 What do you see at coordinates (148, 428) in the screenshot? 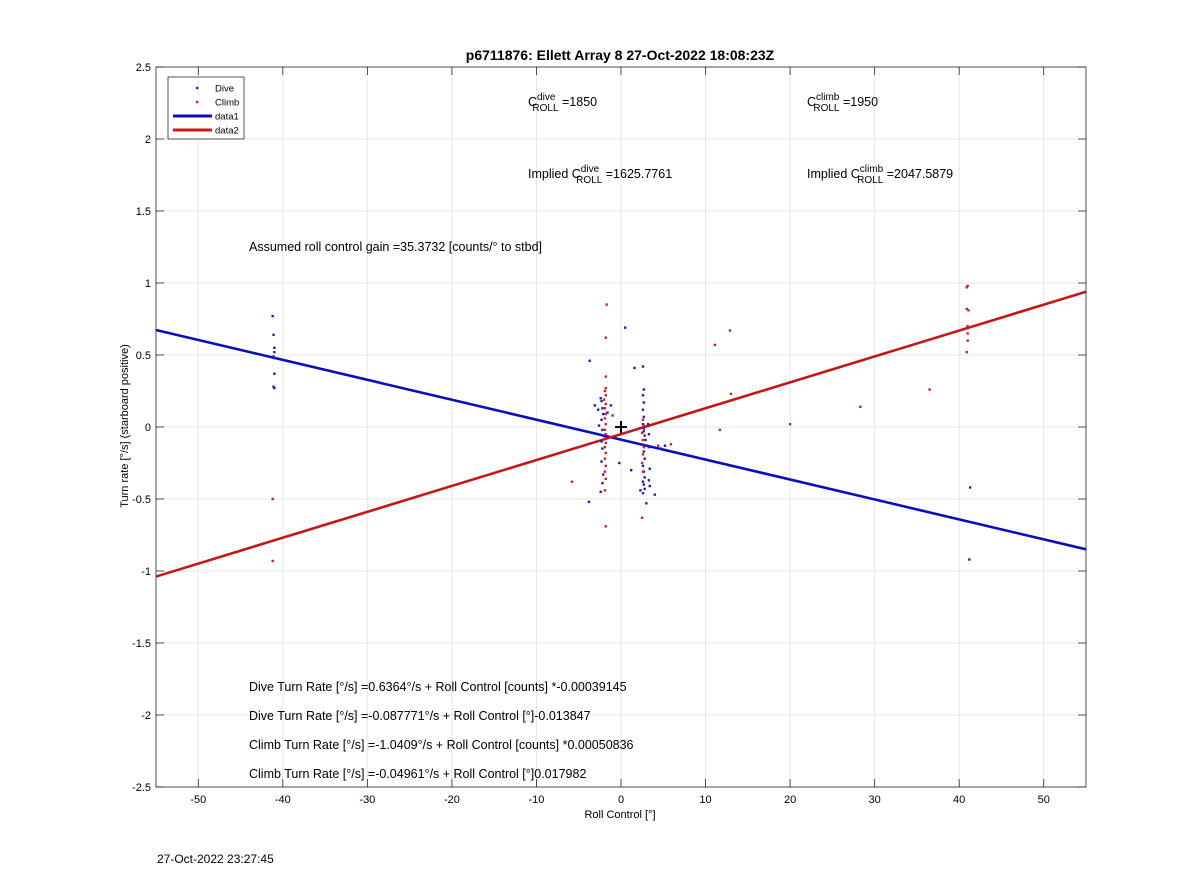
I see `y-tick-label: 0` at bounding box center [148, 428].